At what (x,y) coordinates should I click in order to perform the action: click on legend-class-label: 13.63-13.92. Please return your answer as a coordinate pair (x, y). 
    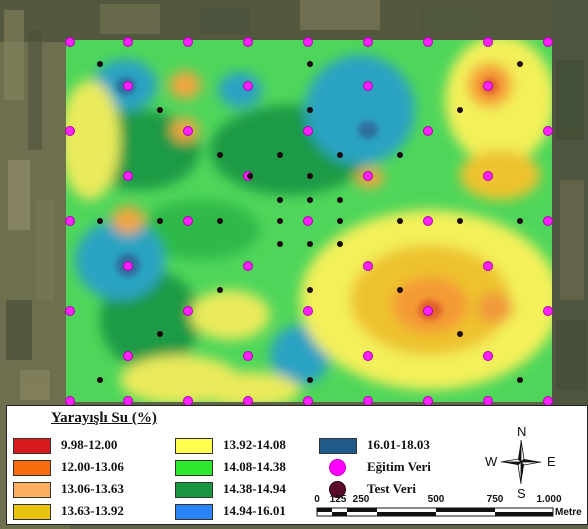
    Looking at the image, I should click on (92, 510).